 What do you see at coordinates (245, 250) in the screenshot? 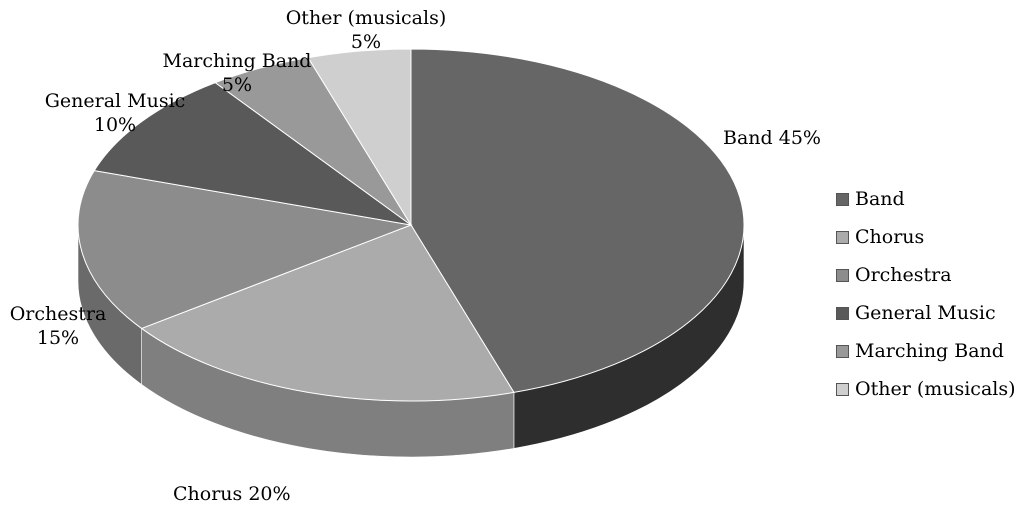
I see `pie-slice-orchestra` at bounding box center [245, 250].